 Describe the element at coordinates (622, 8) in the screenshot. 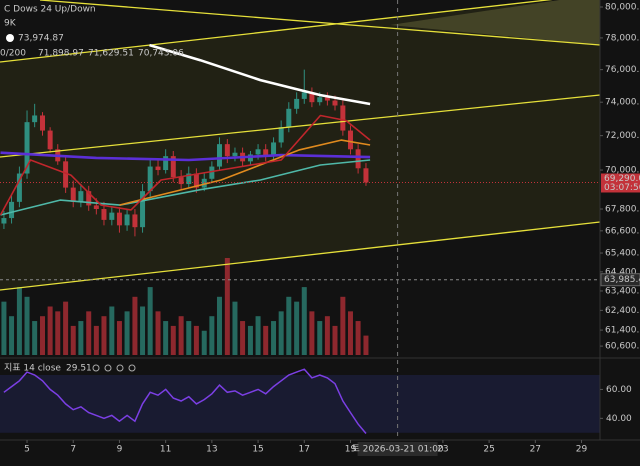

I see `y-tick-label: 80,000.00` at that location.